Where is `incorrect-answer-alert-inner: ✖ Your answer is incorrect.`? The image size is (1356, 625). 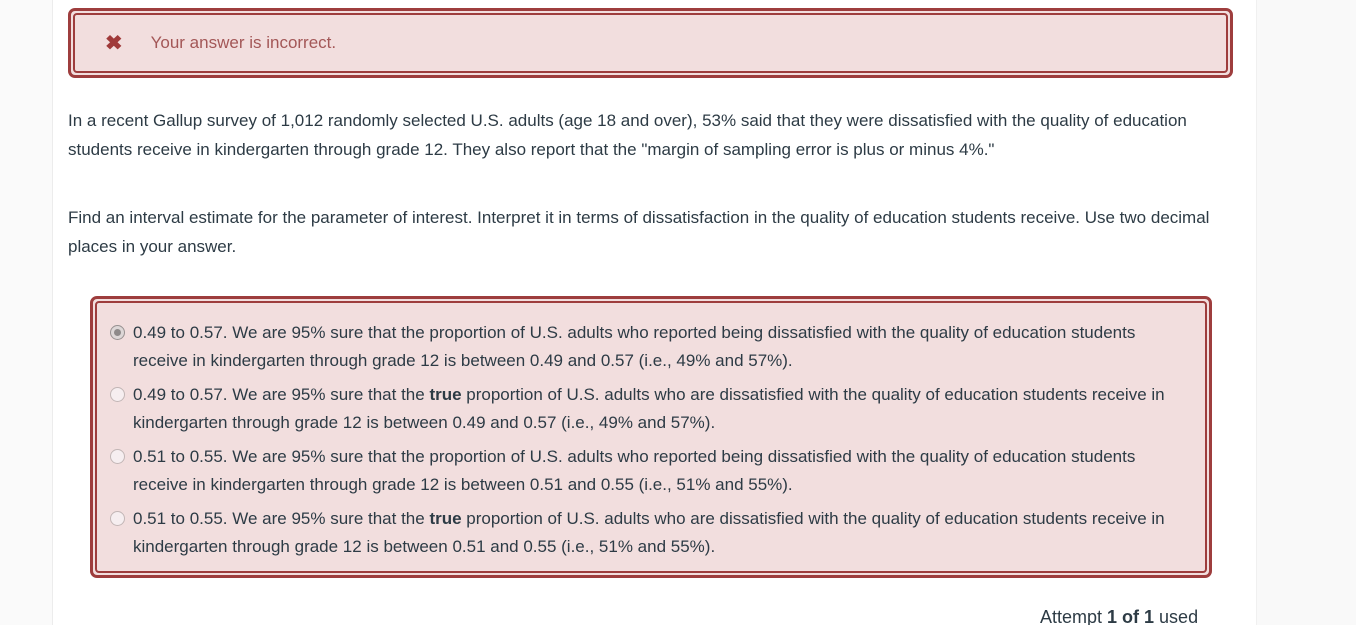
incorrect-answer-alert-inner: ✖ Your answer is incorrect. is located at coordinates (650, 43).